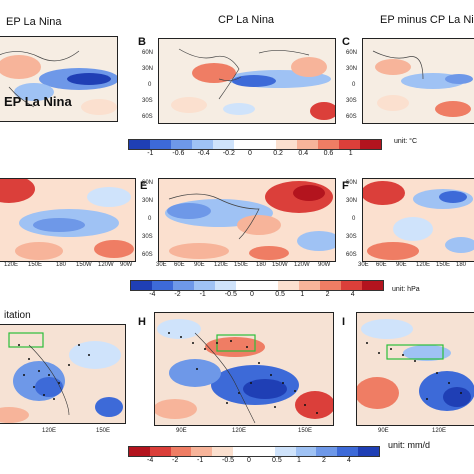 Image resolution: width=474 pixels, height=474 pixels. Describe the element at coordinates (302, 294) in the screenshot. I see `colorbar-tick-label: 1` at that location.